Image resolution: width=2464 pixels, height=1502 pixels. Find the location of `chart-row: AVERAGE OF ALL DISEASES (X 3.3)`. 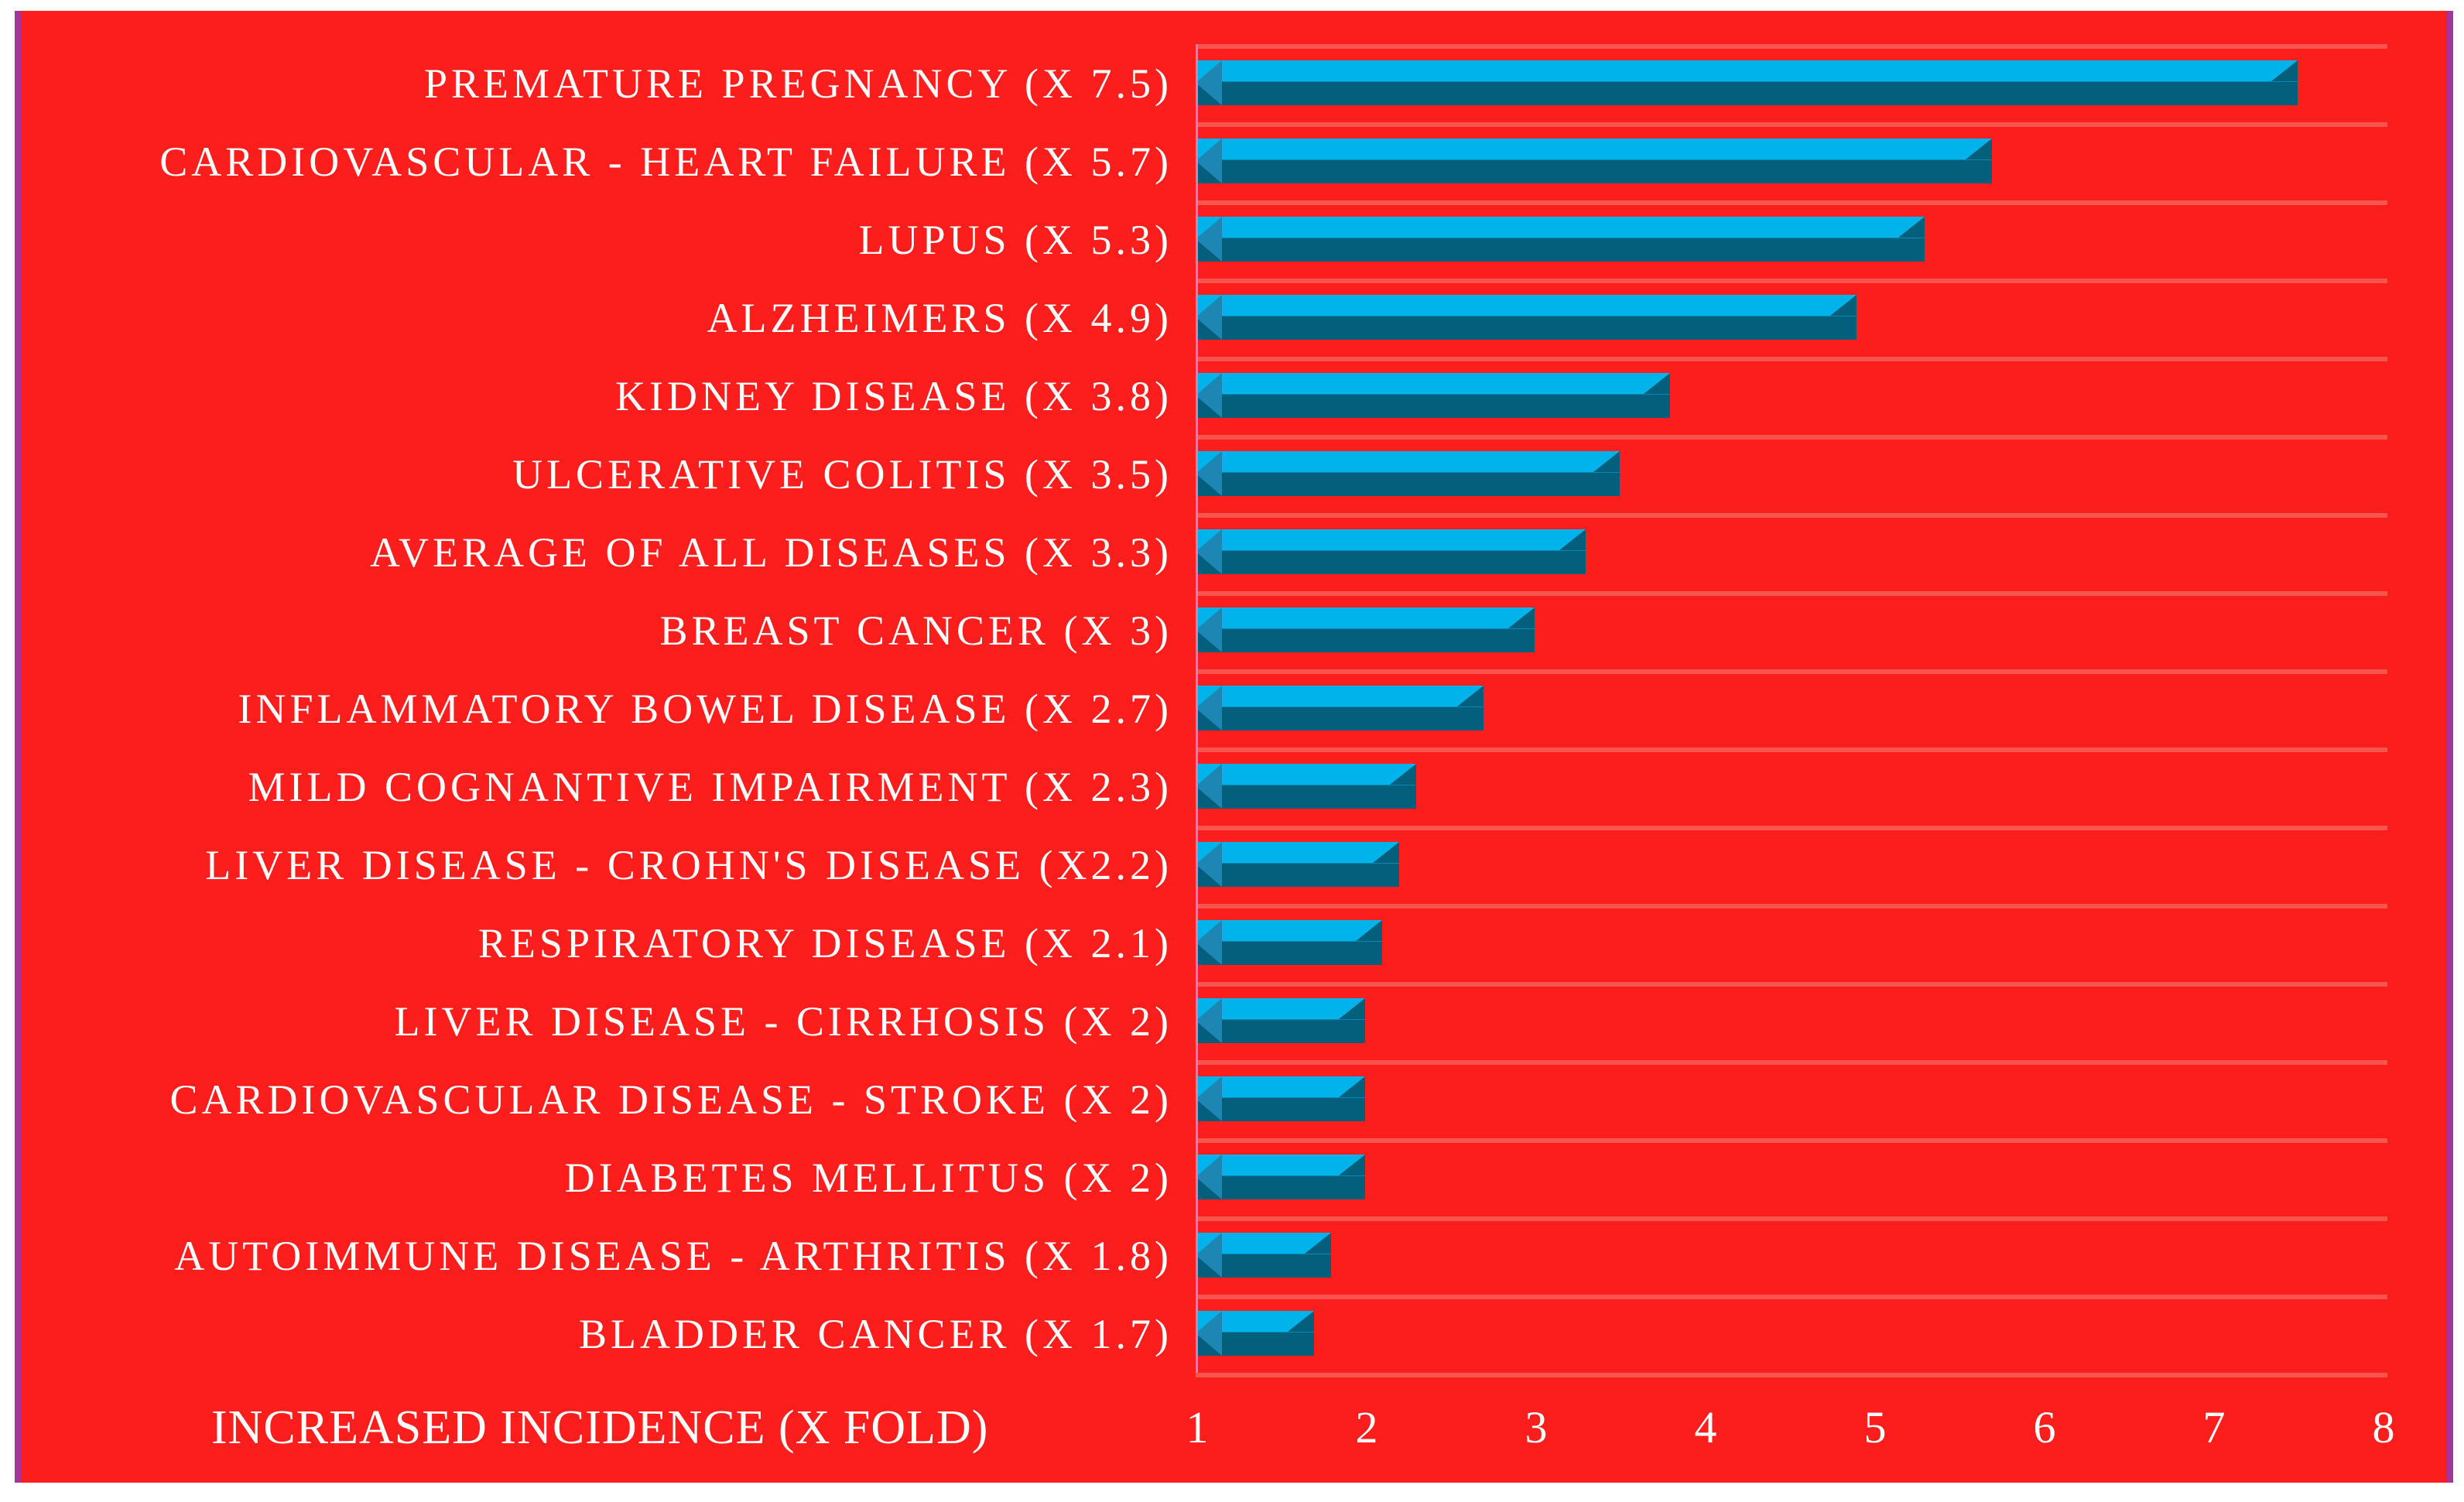

chart-row: AVERAGE OF ALL DISEASES (X 3.3) is located at coordinates (1234, 552).